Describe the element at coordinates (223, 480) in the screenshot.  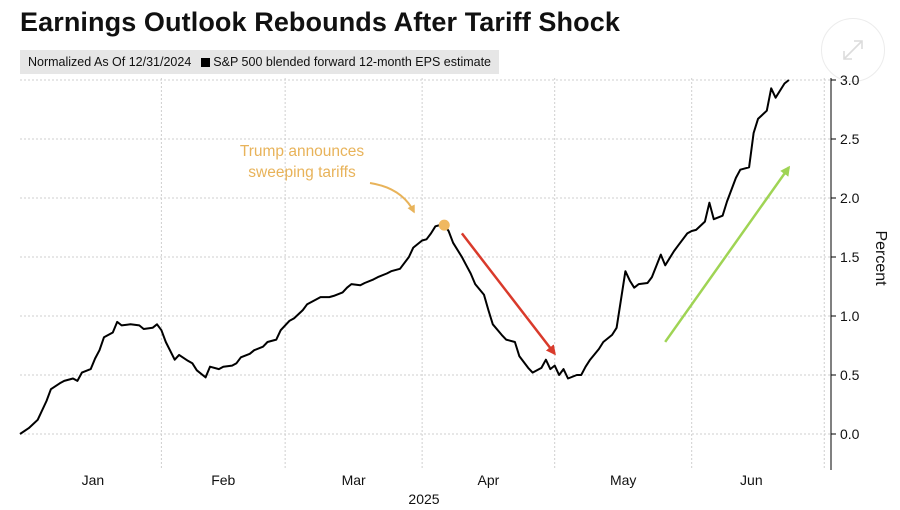
I see `x-month-label: Feb` at that location.